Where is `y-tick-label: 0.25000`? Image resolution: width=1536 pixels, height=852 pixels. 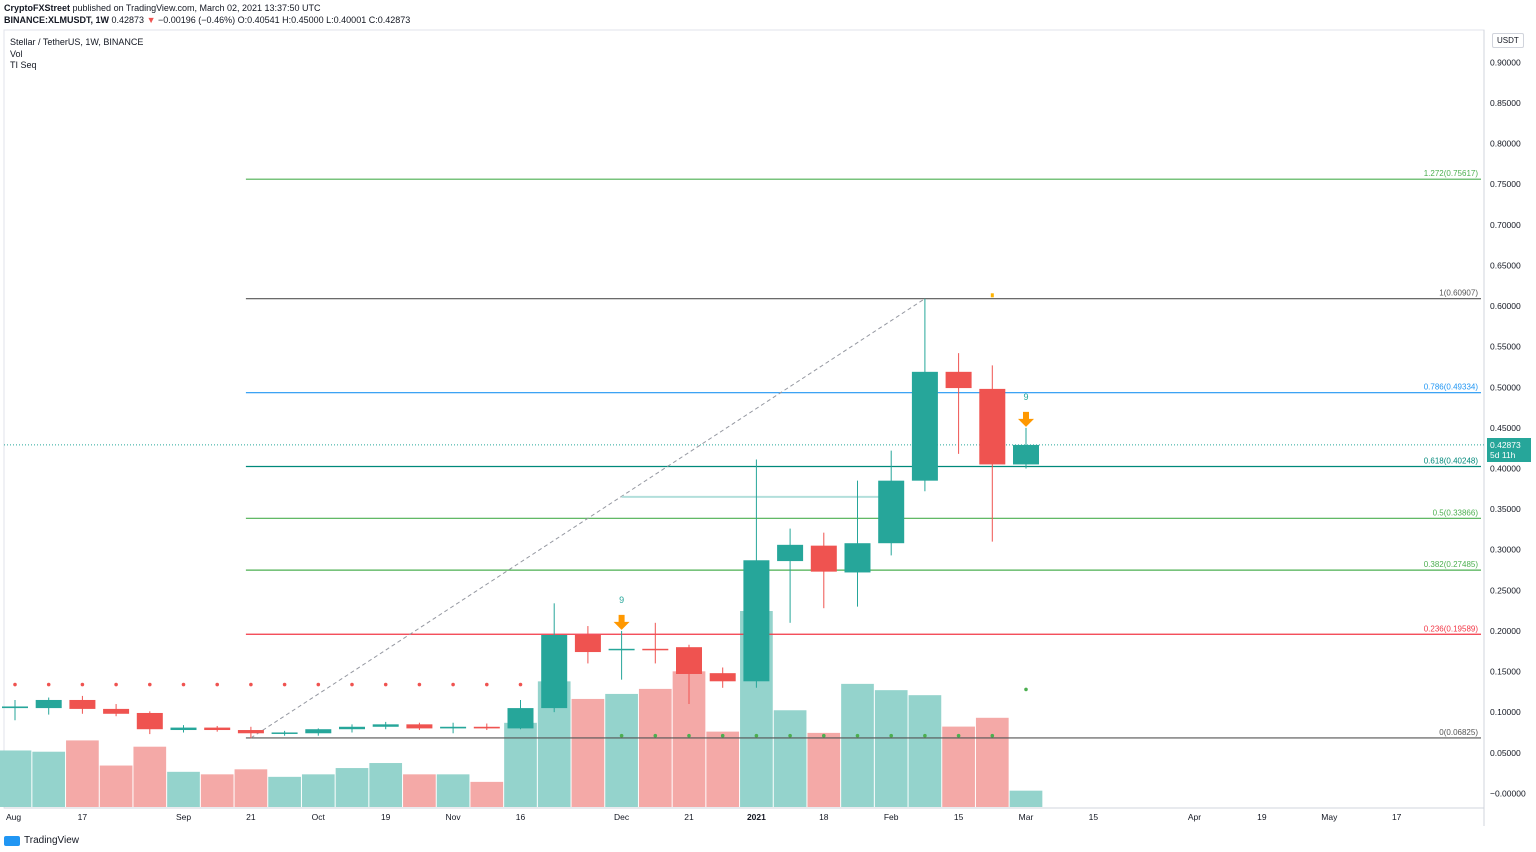
y-tick-label: 0.25000 is located at coordinates (1505, 590).